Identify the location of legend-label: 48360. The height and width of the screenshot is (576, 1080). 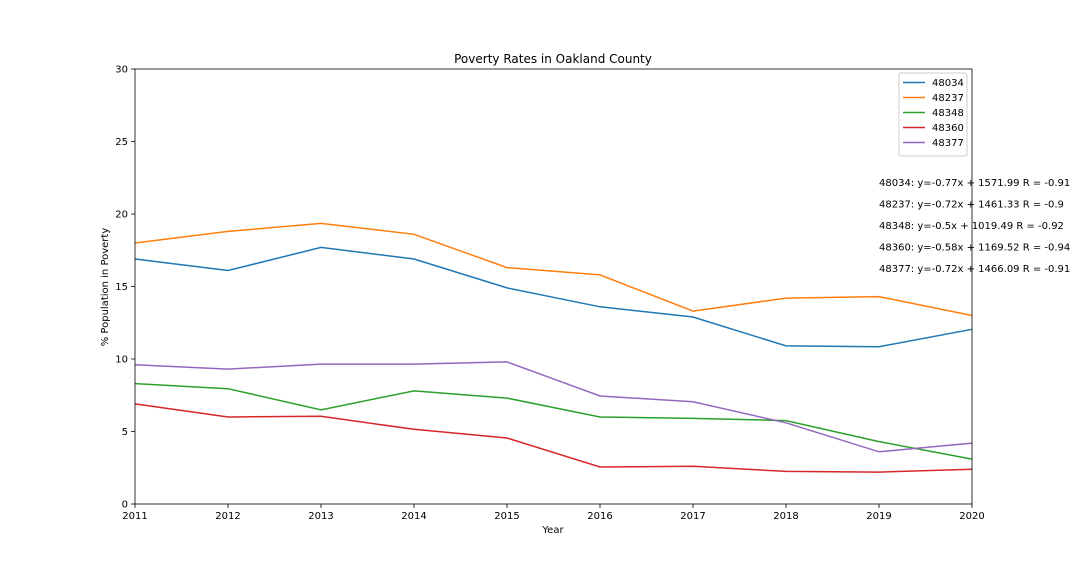
(948, 128).